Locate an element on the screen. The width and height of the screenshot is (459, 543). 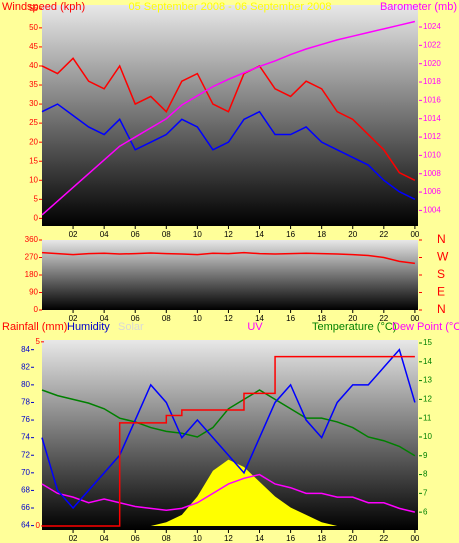
y-tick-label: 0 is located at coordinates (36, 217).